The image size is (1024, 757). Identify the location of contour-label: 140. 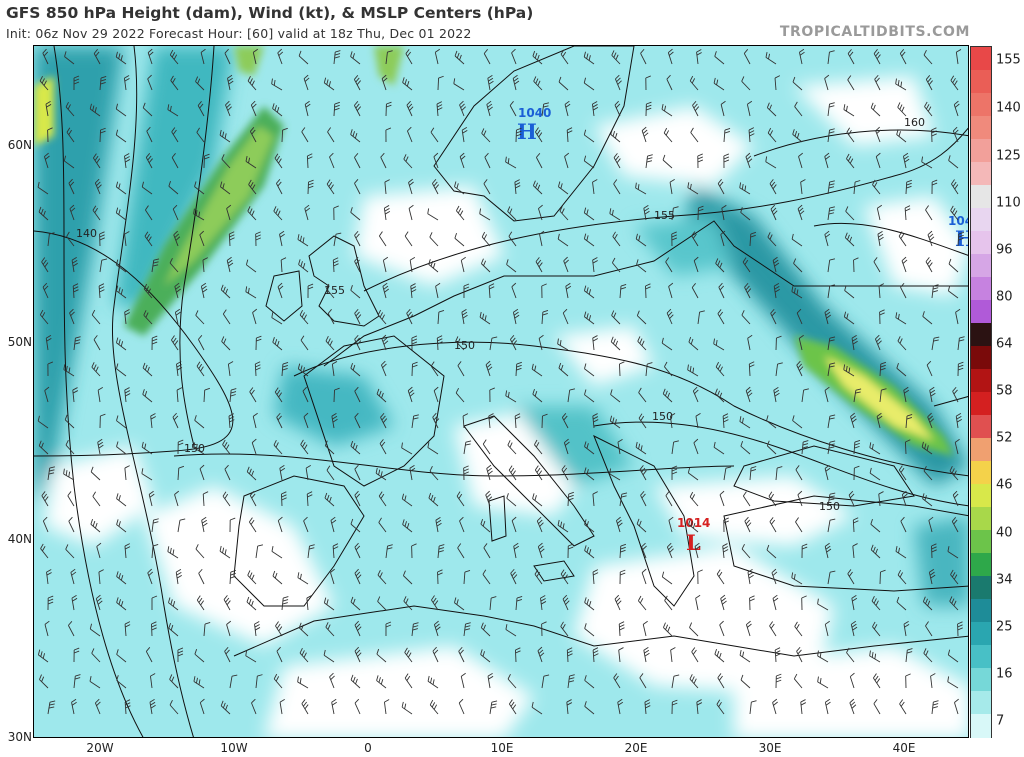
(86, 233).